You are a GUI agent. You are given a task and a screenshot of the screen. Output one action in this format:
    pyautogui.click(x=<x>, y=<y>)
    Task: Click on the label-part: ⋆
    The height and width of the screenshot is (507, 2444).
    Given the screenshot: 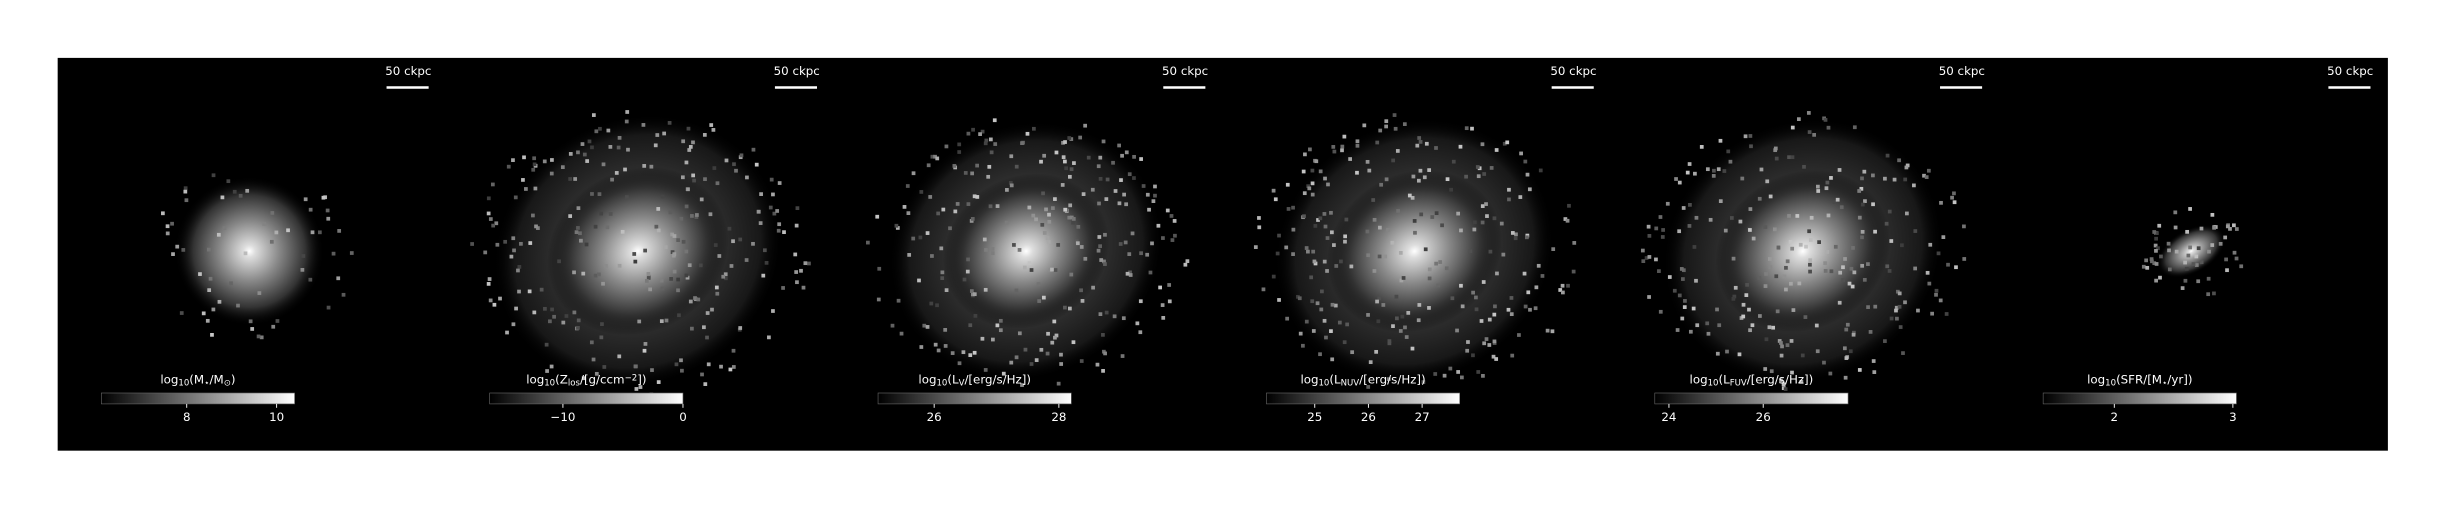 What is the action you would take?
    pyautogui.click(x=2164, y=384)
    